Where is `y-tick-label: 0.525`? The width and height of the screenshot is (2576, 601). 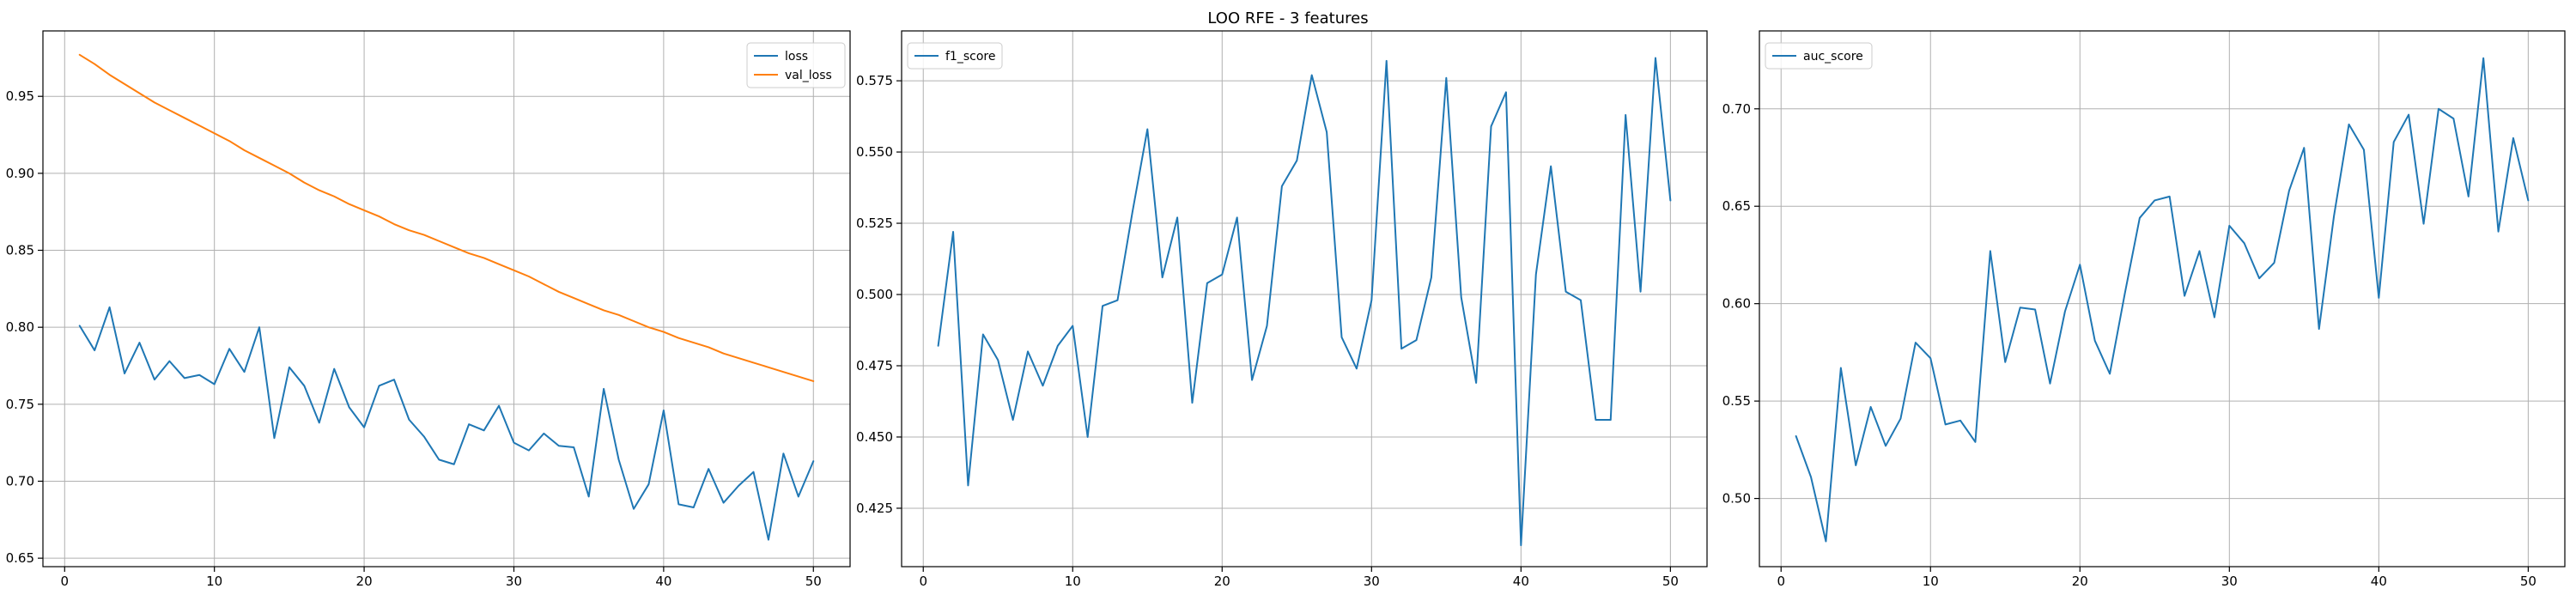
y-tick-label: 0.525 is located at coordinates (874, 224).